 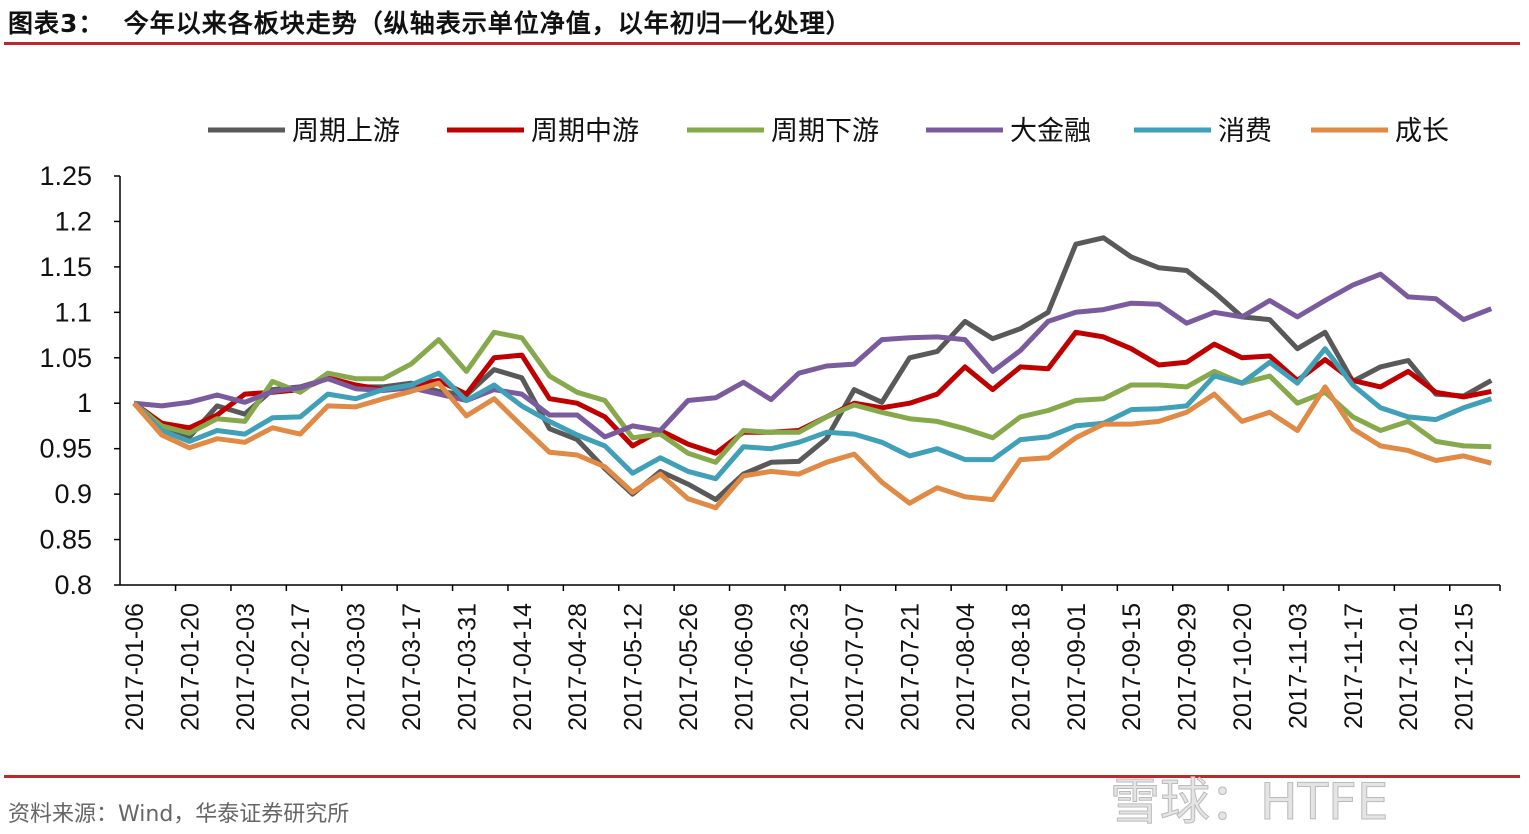 What do you see at coordinates (1245, 131) in the screenshot?
I see `legend-label: 消费` at bounding box center [1245, 131].